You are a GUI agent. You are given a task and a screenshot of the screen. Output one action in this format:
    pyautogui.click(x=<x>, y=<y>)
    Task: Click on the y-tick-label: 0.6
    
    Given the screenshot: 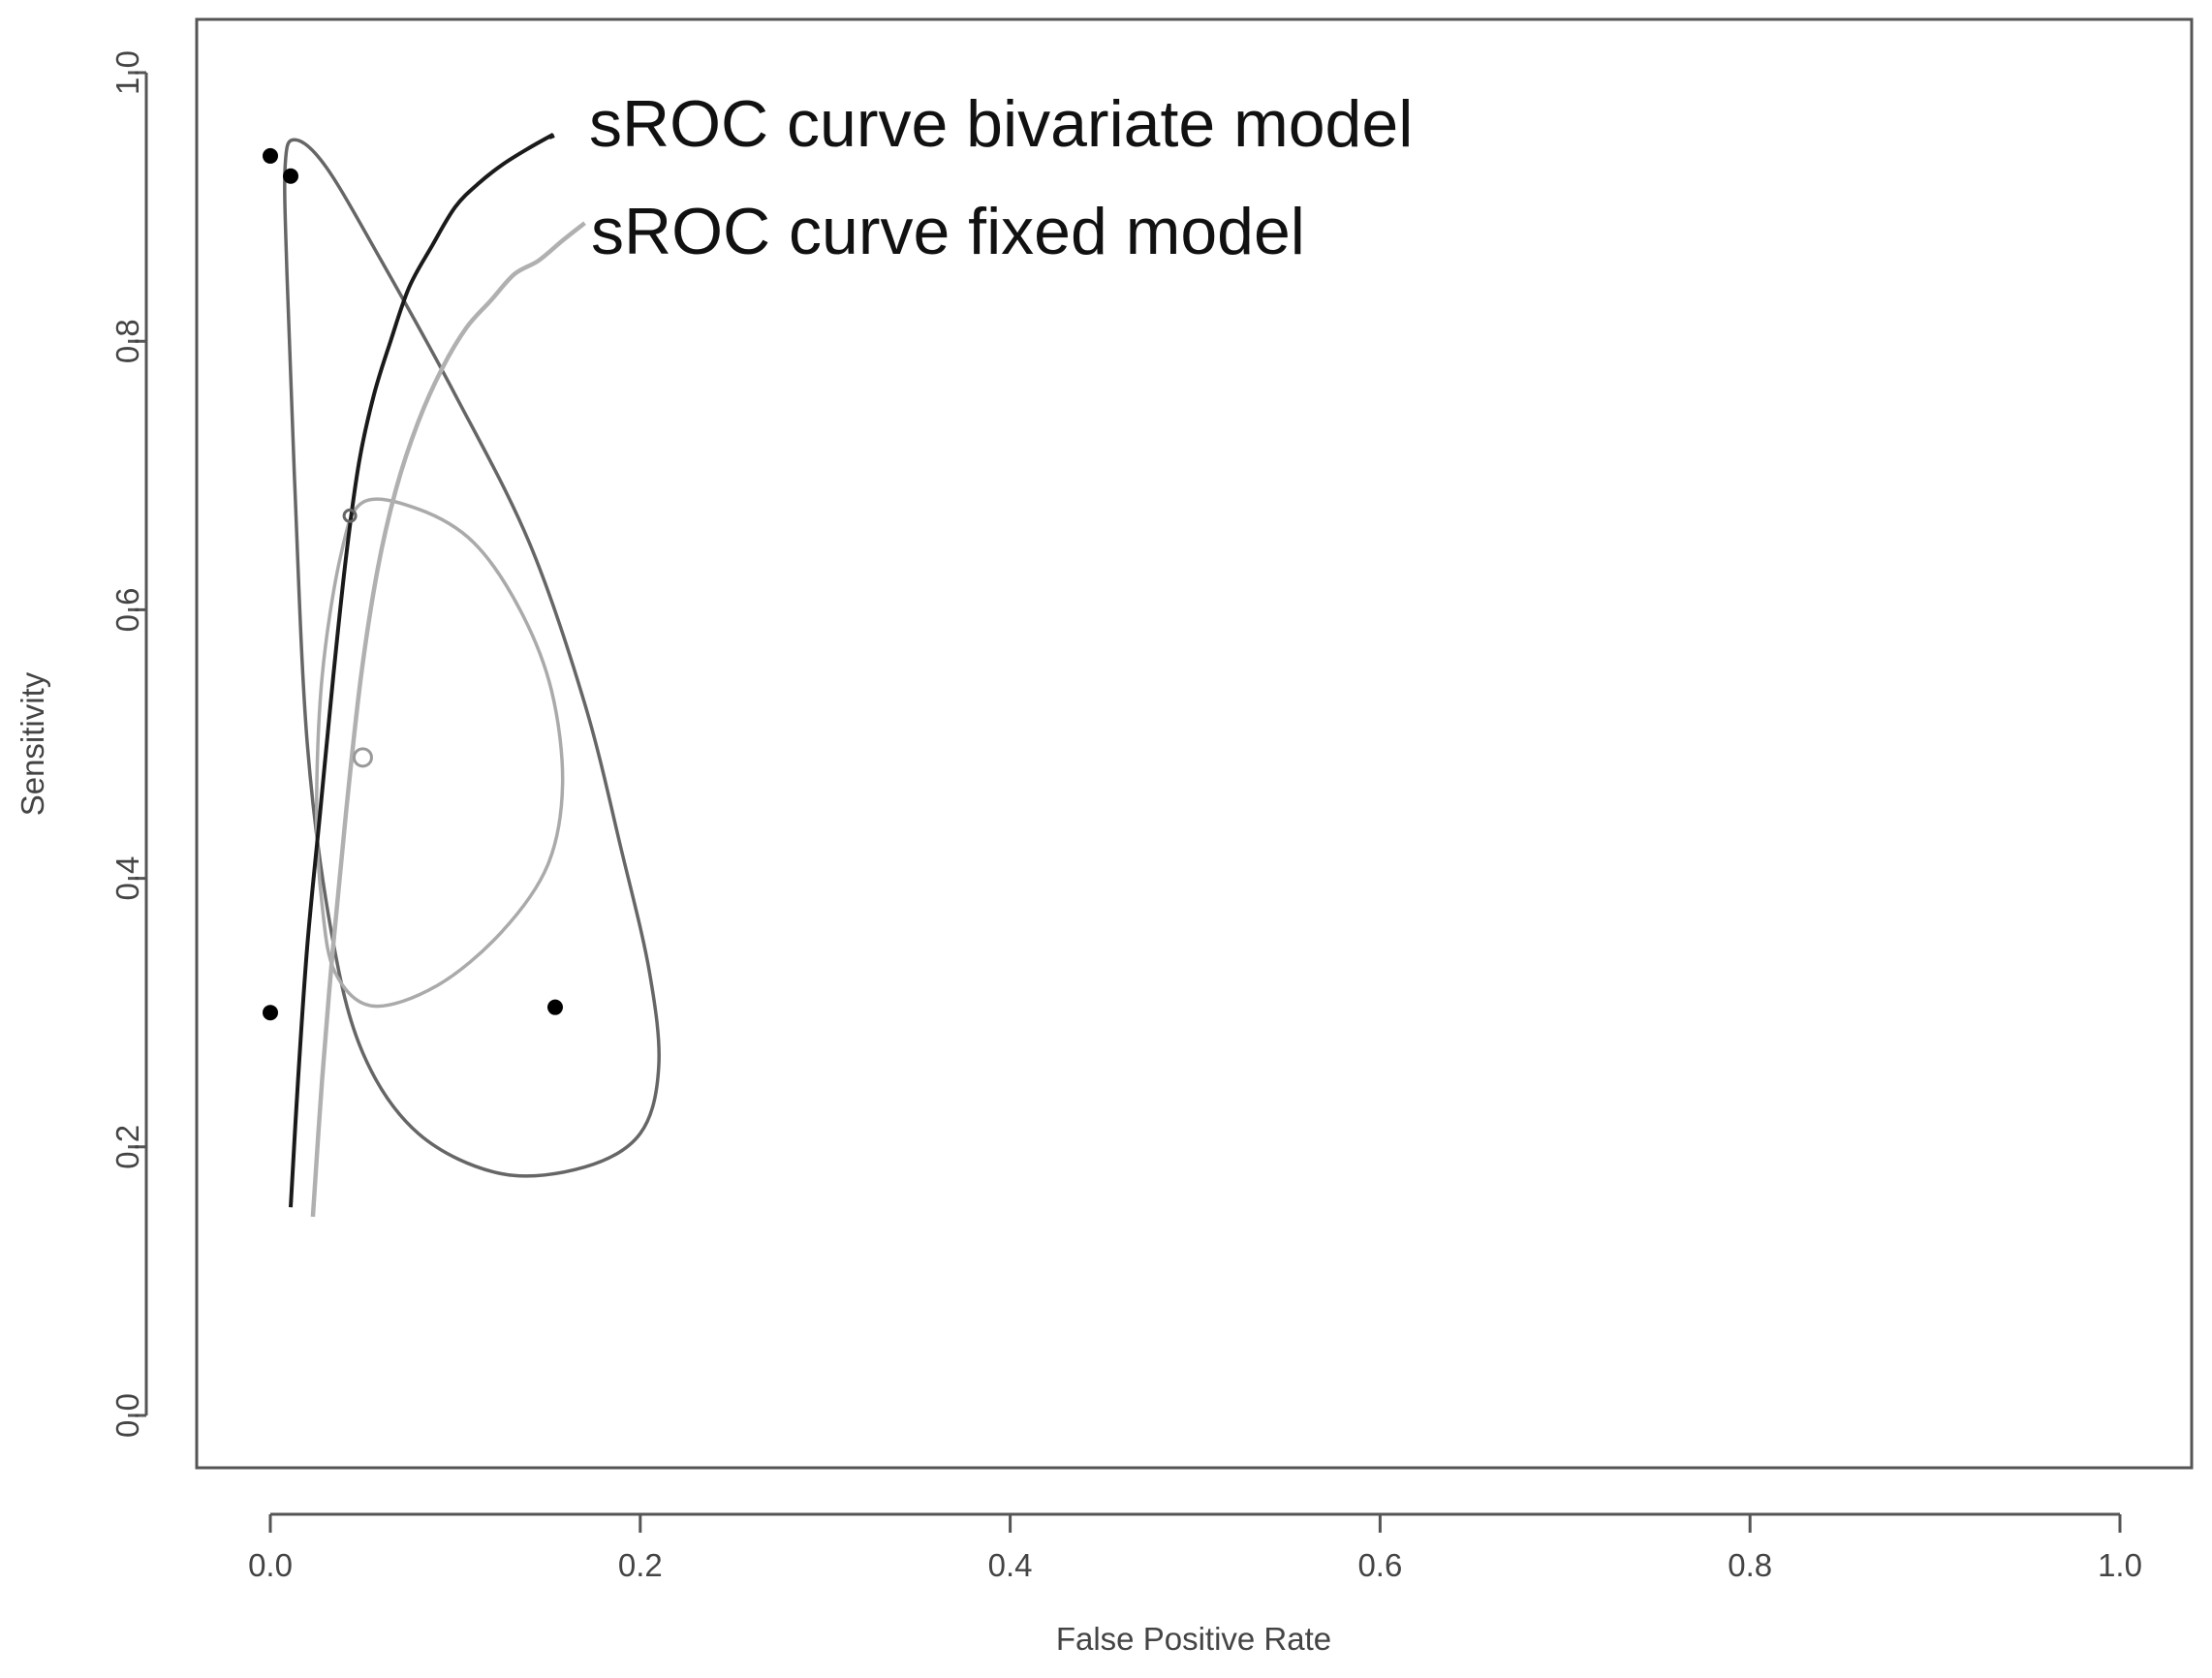 What is the action you would take?
    pyautogui.click(x=127, y=609)
    